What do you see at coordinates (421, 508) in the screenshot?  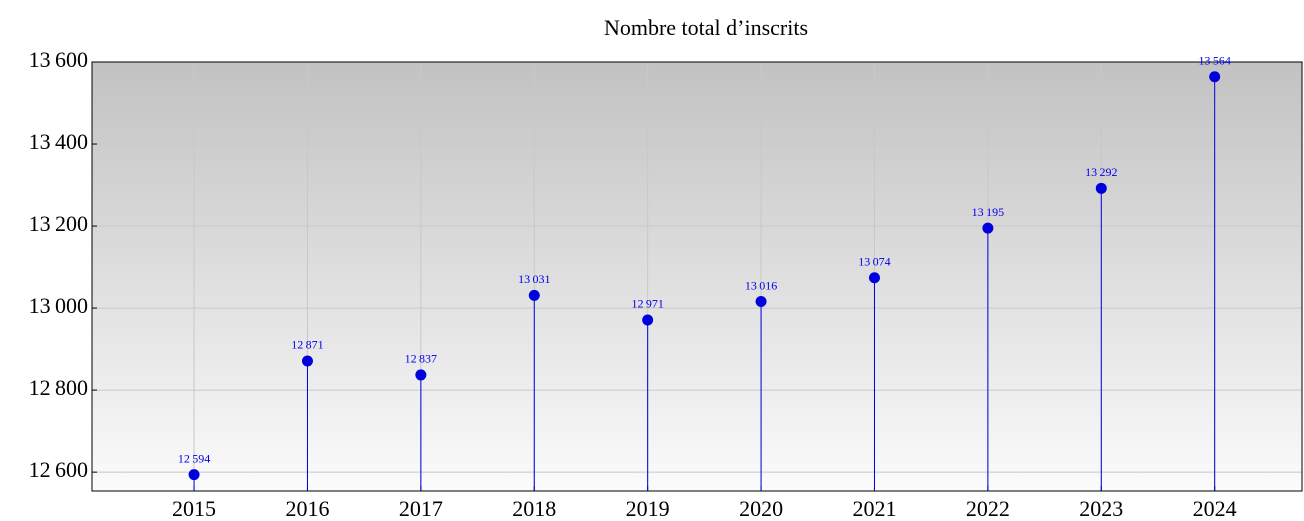 I see `x-tick-label: 2017` at bounding box center [421, 508].